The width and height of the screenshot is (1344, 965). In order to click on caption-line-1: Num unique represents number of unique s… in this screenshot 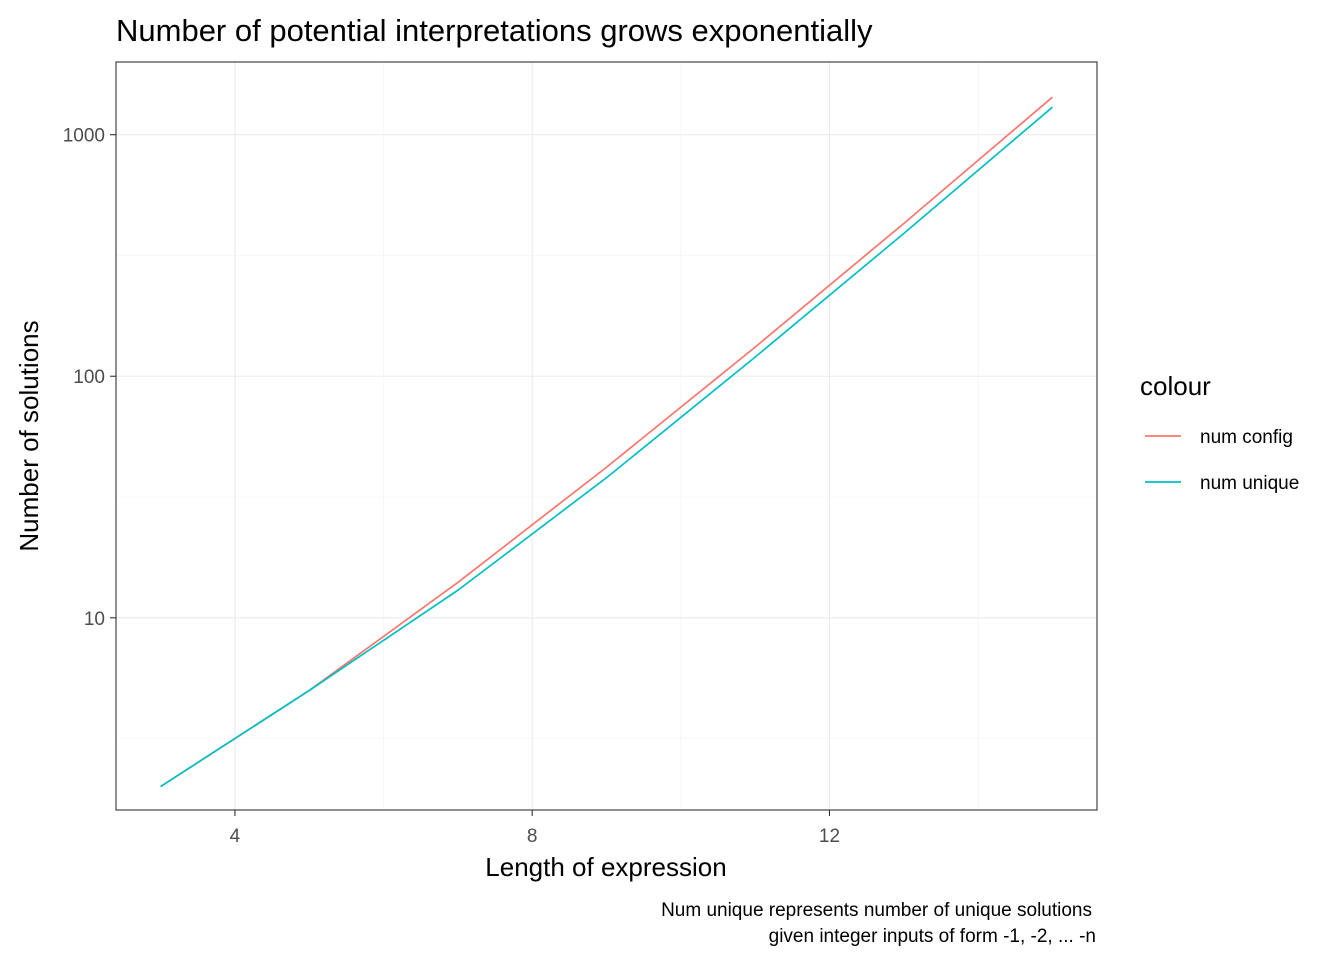, I will do `click(876, 910)`.